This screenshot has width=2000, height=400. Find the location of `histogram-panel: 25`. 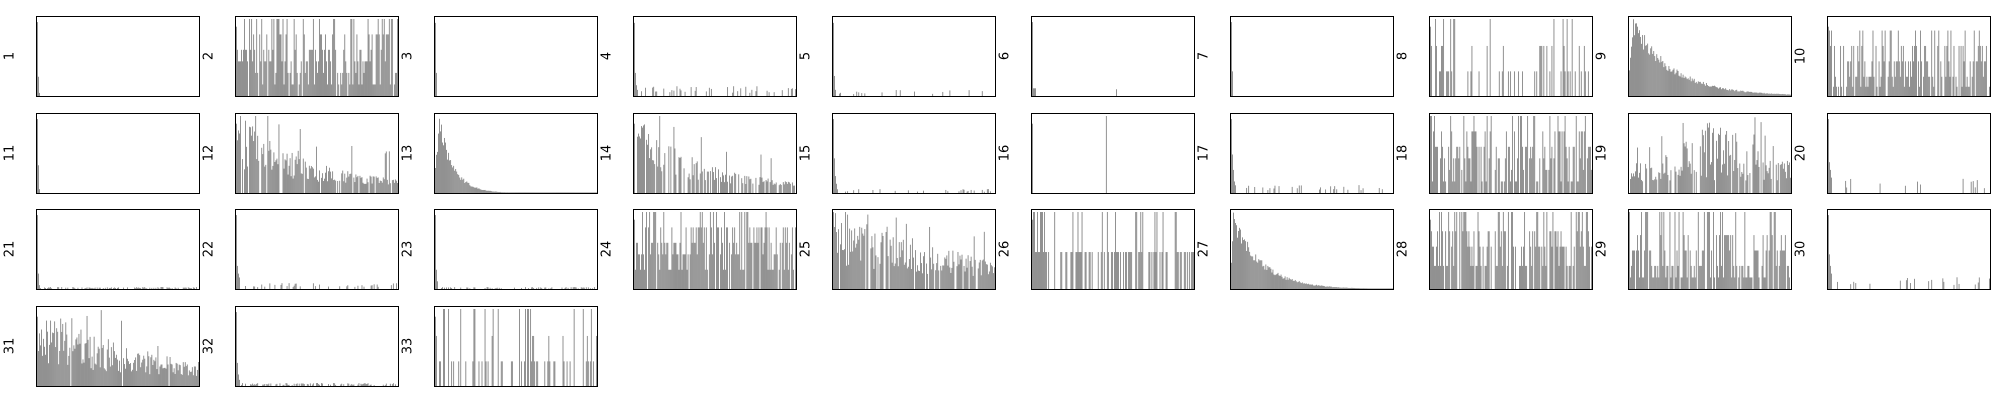

histogram-panel: 25 is located at coordinates (898, 243).